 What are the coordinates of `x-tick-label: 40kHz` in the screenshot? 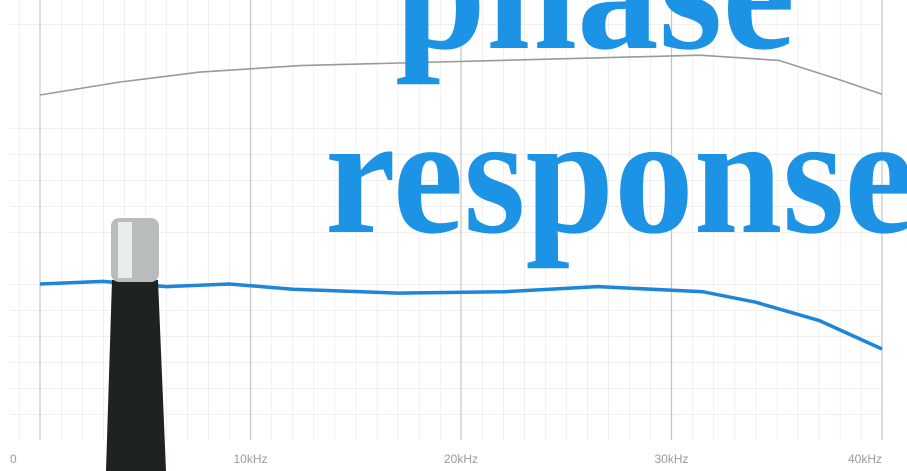 It's located at (865, 459).